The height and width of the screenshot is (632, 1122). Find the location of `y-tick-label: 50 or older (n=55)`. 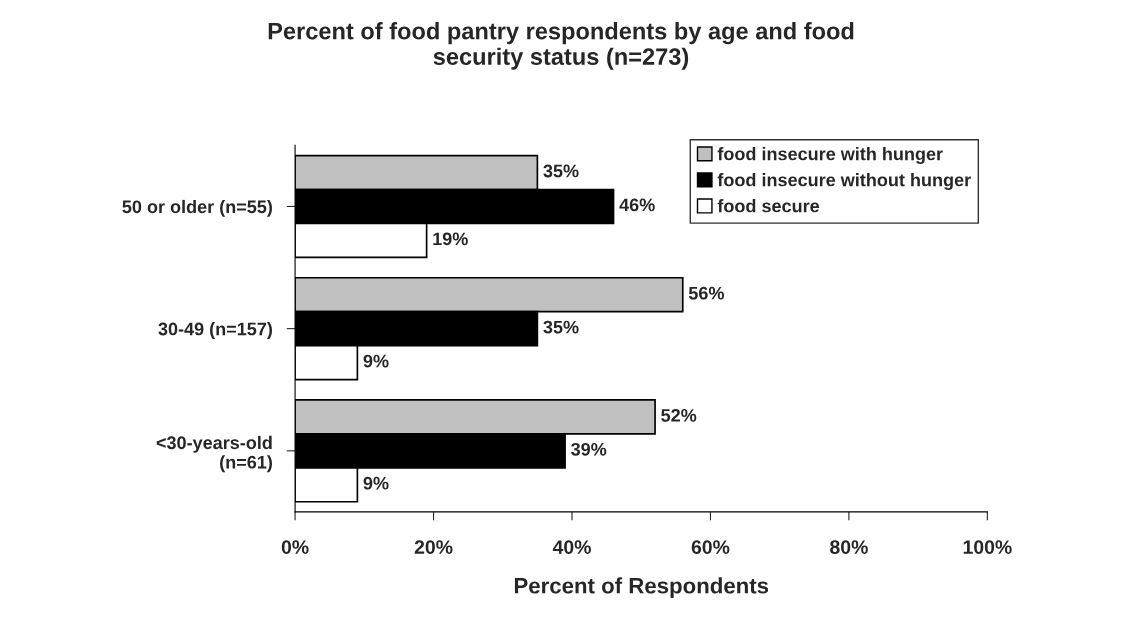

y-tick-label: 50 or older (n=55) is located at coordinates (197, 208).